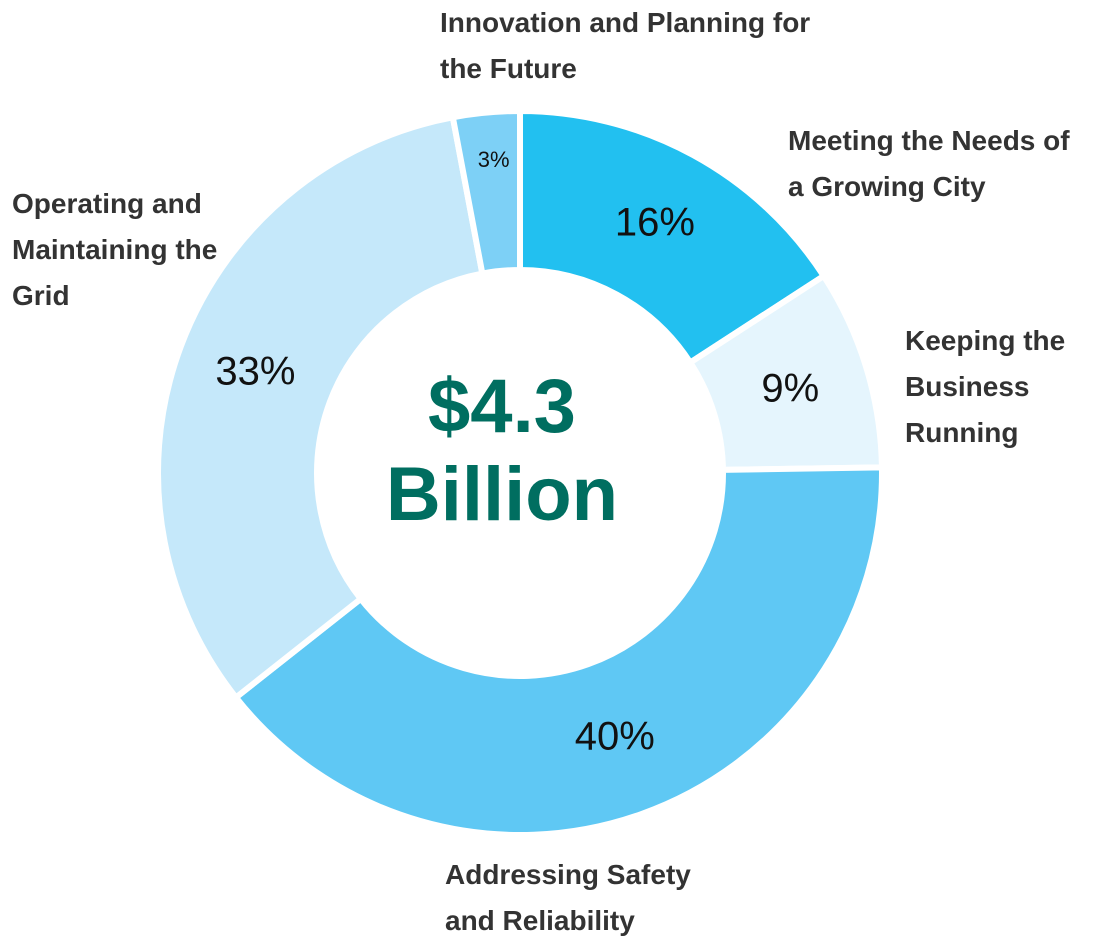  What do you see at coordinates (502, 406) in the screenshot?
I see `center-label: $4.3` at bounding box center [502, 406].